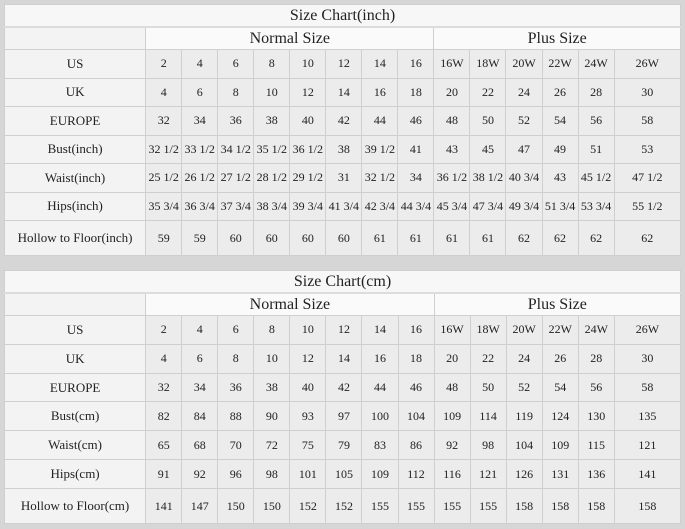  I want to click on table-cell: 97, so click(344, 416).